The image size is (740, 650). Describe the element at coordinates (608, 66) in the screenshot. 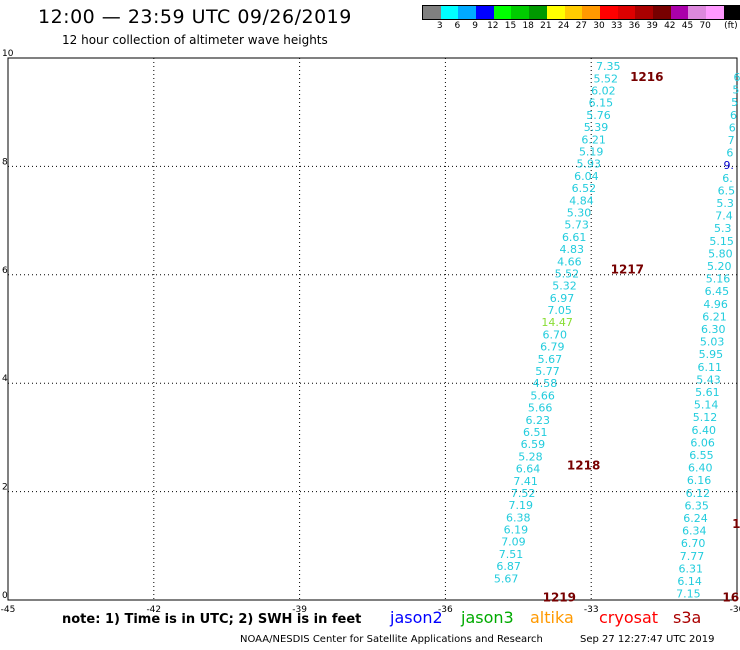

I see `wave-height-value: 7.35` at that location.